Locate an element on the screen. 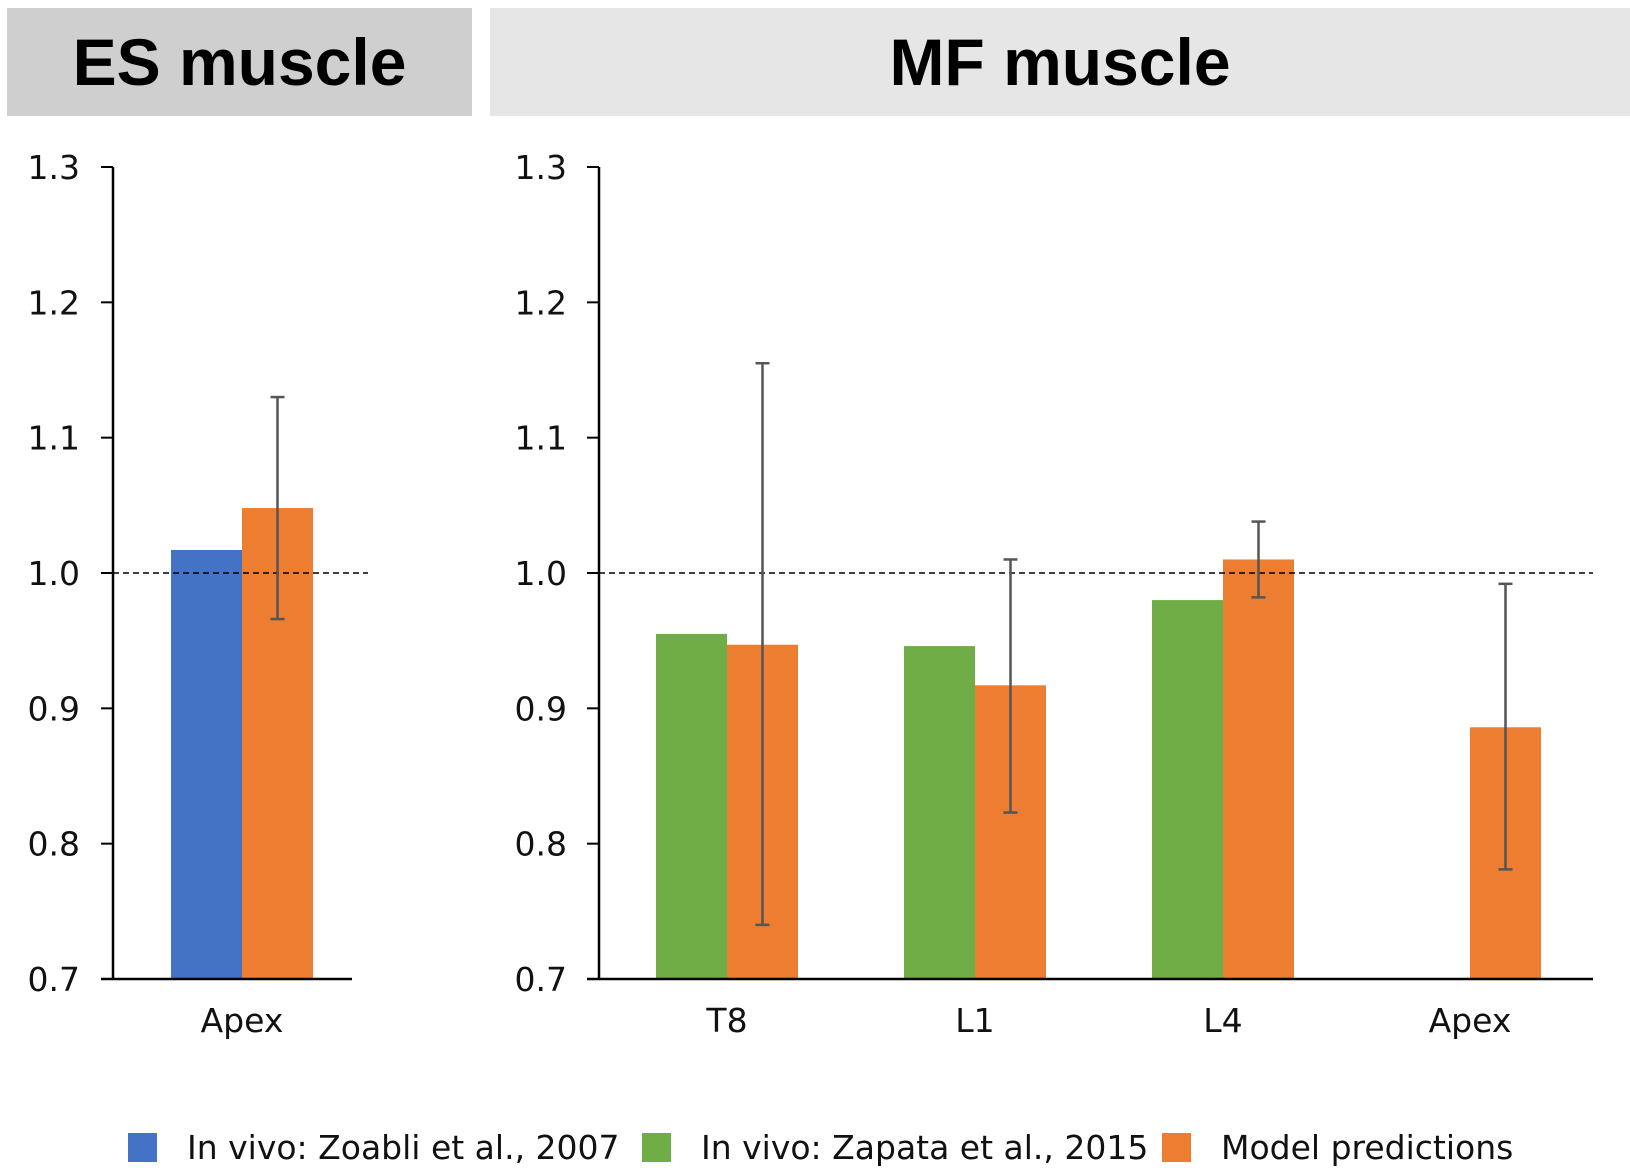 This screenshot has height=1173, width=1630. legend-label-zoabli: In vivo: Zoabli et al., 2007 is located at coordinates (403, 1147).